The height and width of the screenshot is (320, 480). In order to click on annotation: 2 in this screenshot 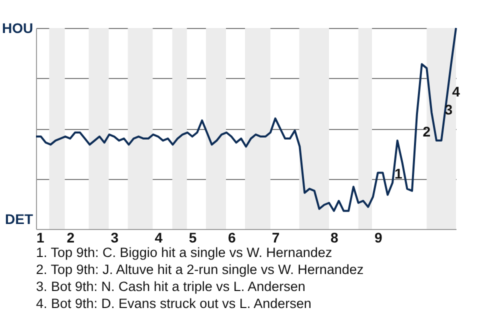, I will do `click(426, 132)`.